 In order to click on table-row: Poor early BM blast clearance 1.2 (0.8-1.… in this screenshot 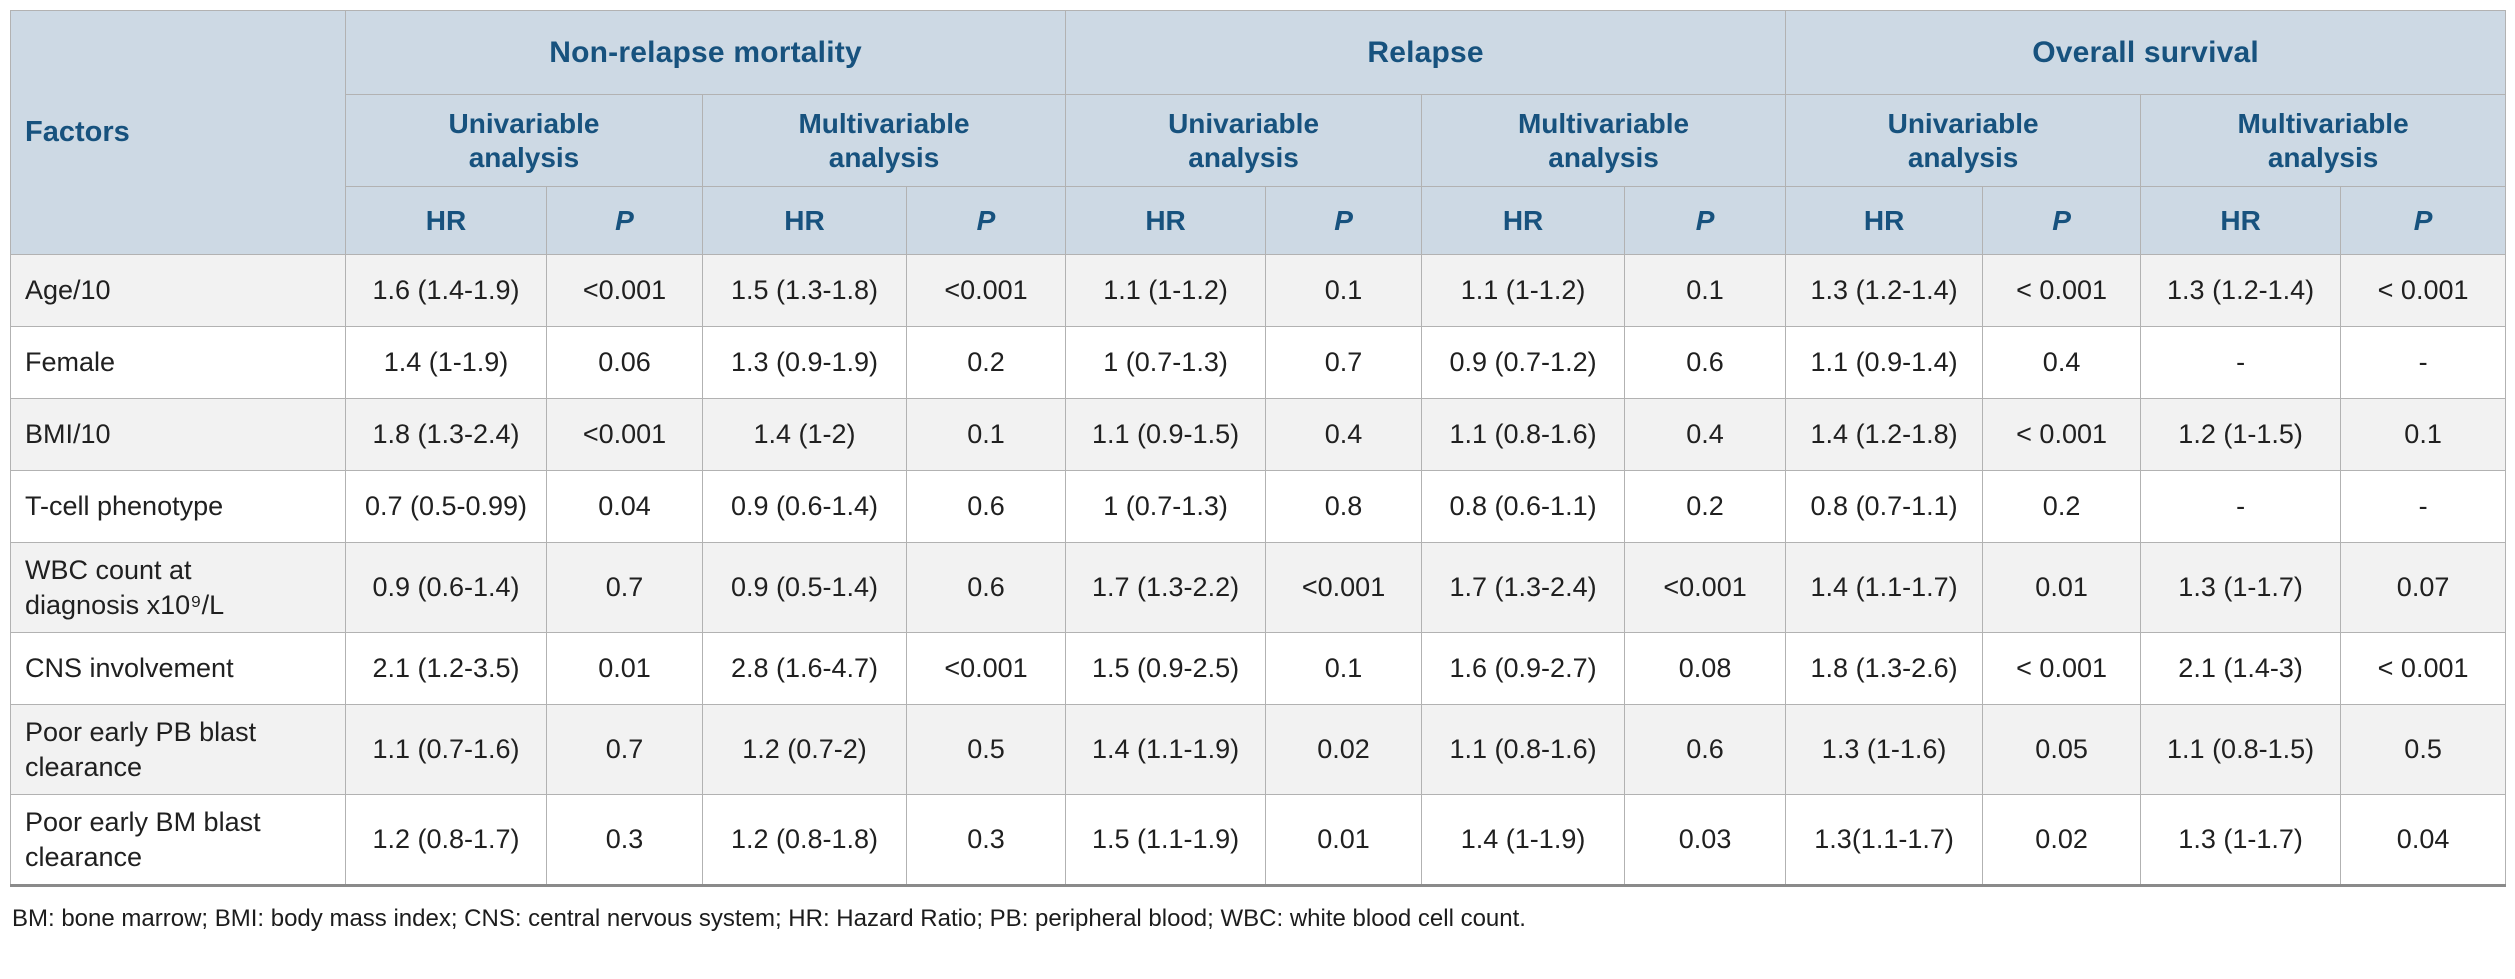, I will do `click(1258, 840)`.